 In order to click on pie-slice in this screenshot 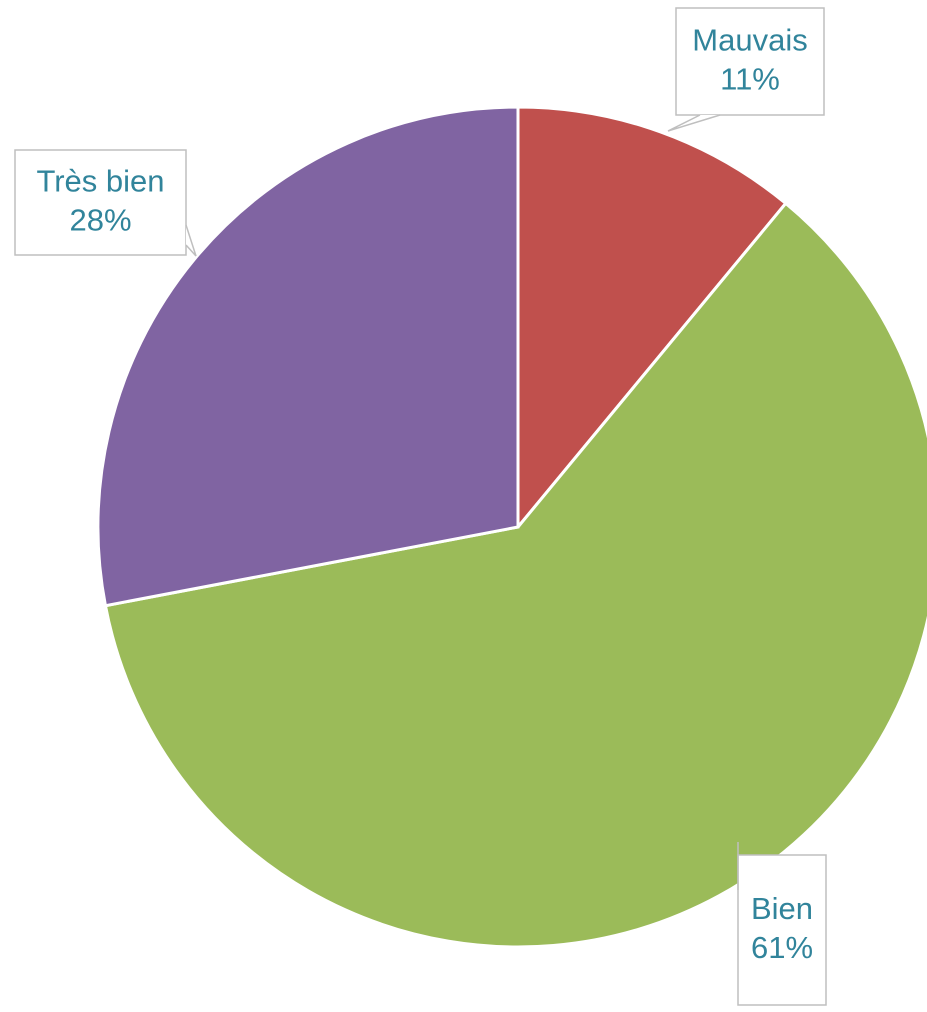, I will do `click(652, 318)`.